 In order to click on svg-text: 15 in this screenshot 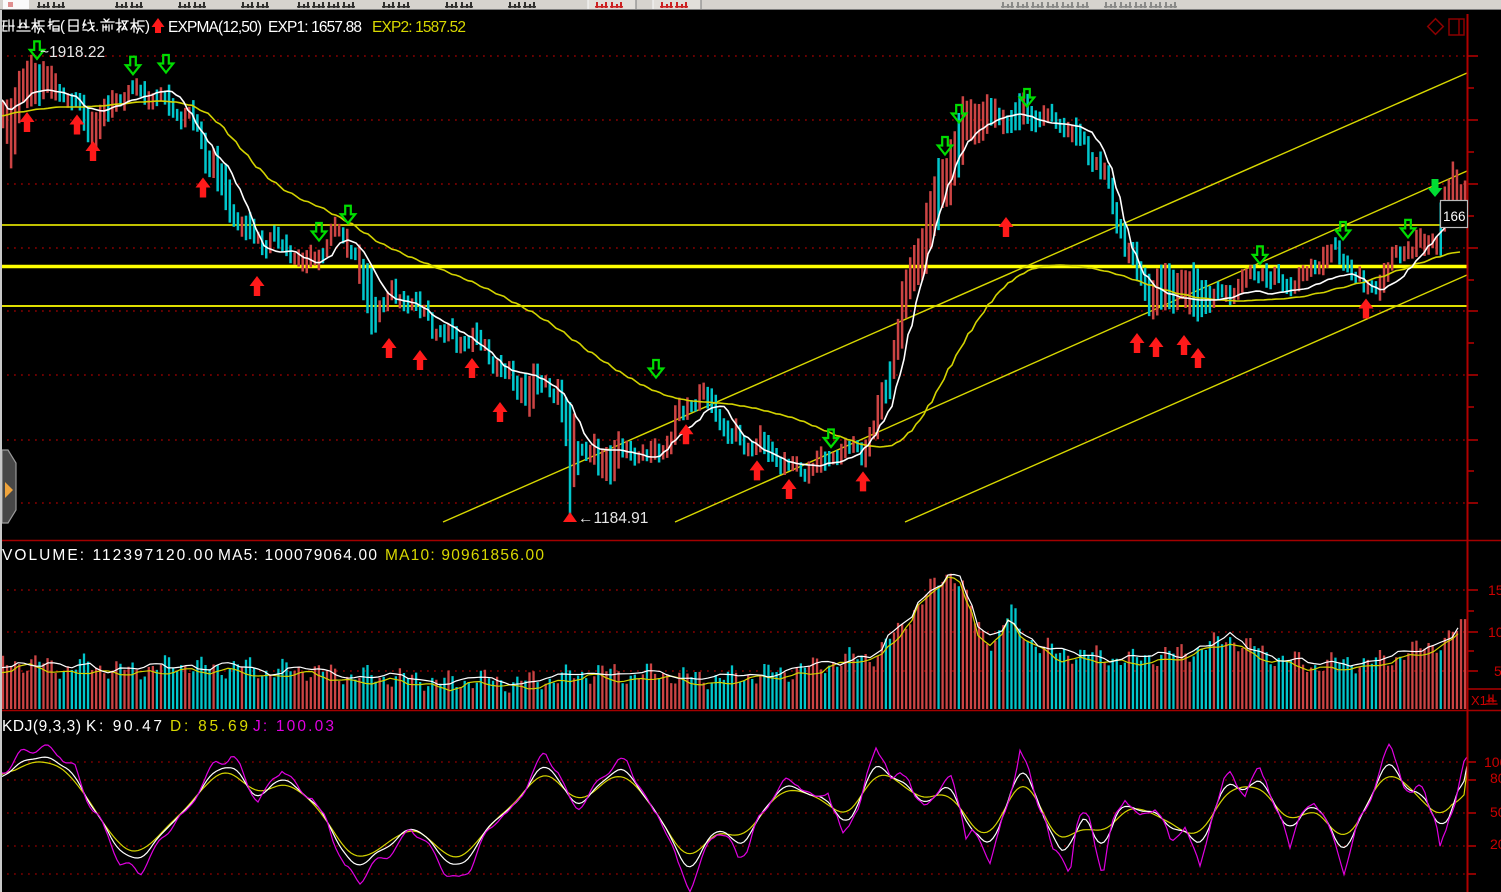, I will do `click(1494, 590)`.